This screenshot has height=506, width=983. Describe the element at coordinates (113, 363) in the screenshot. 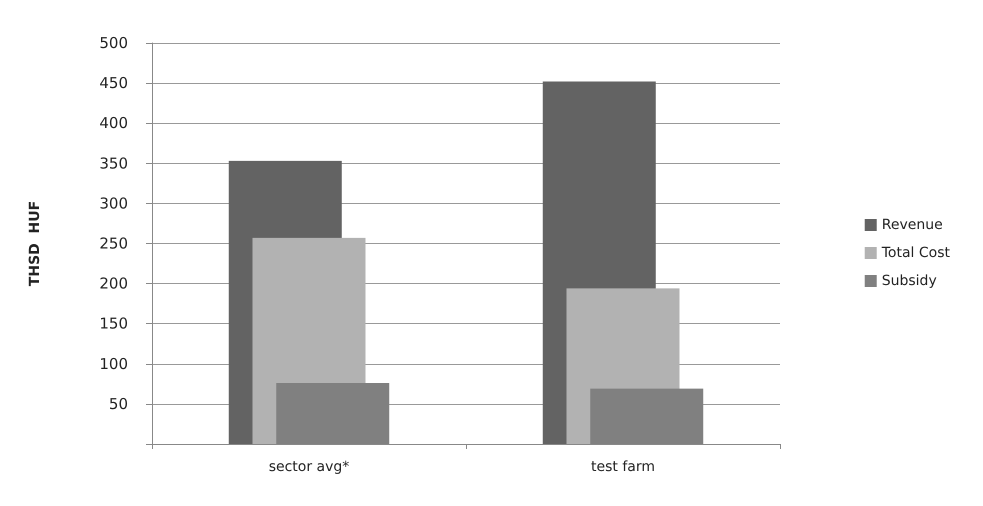

I see `y-tick-label: 100` at that location.